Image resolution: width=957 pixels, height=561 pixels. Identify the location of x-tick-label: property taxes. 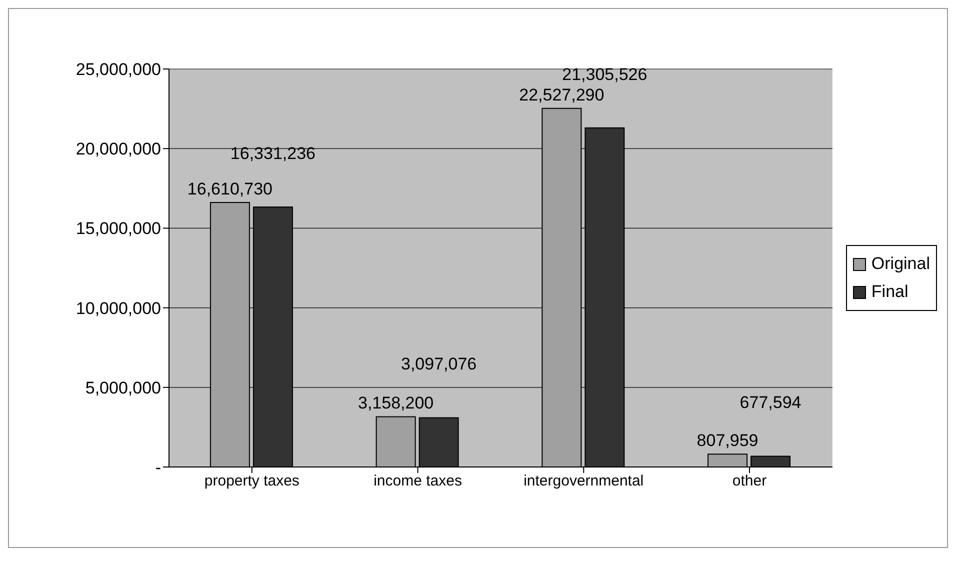
(252, 481).